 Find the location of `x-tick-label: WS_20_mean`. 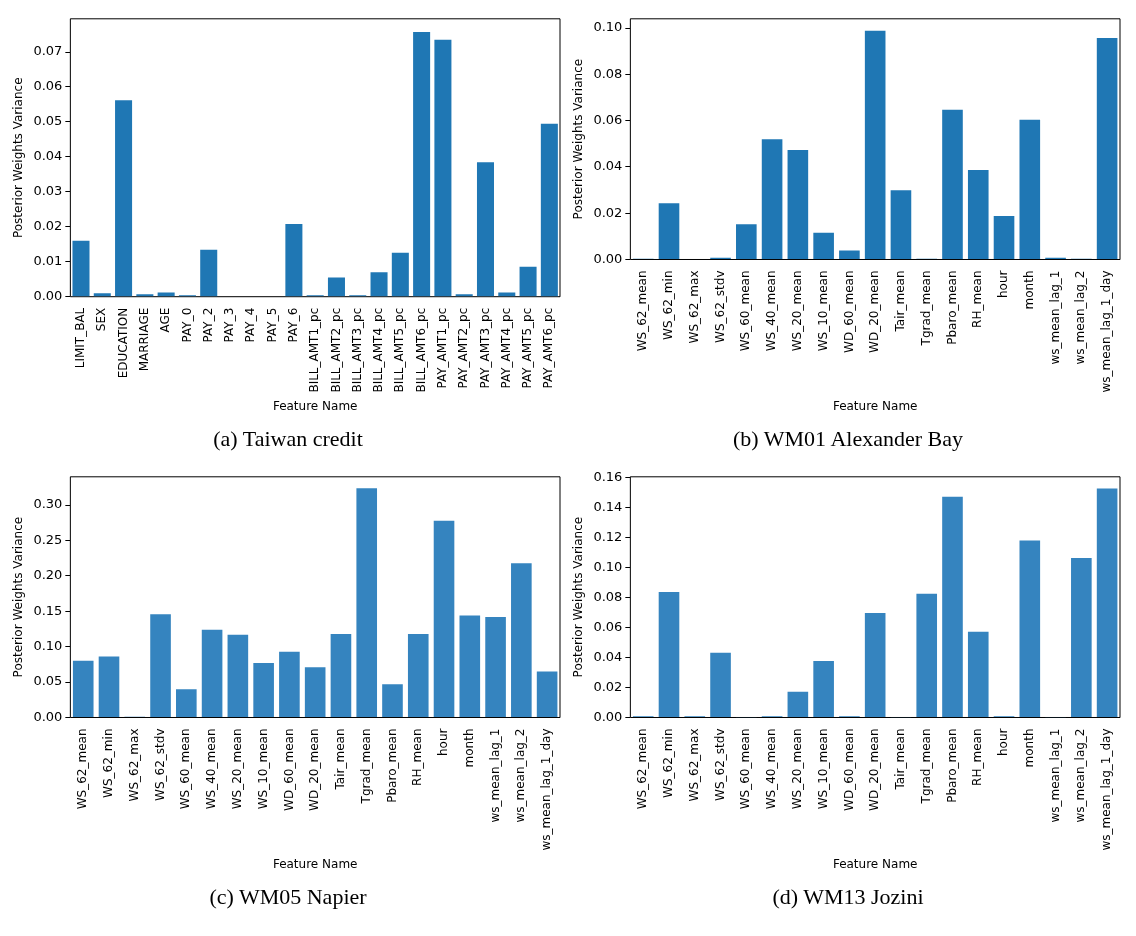

x-tick-label: WS_20_mean is located at coordinates (796, 311).